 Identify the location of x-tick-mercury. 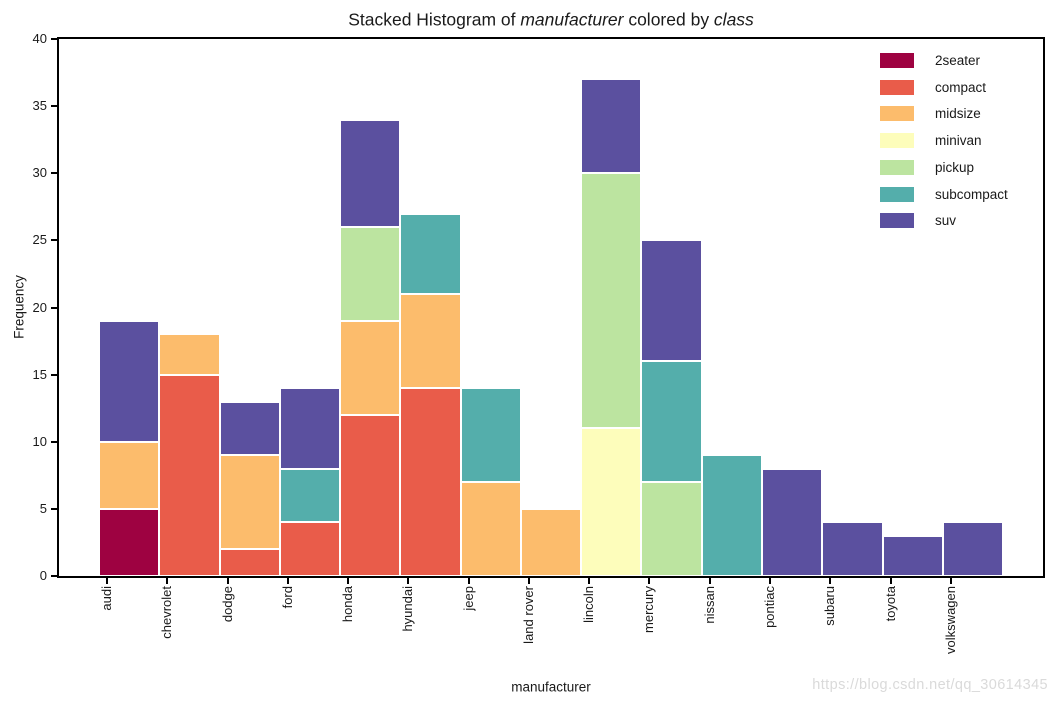
(649, 581).